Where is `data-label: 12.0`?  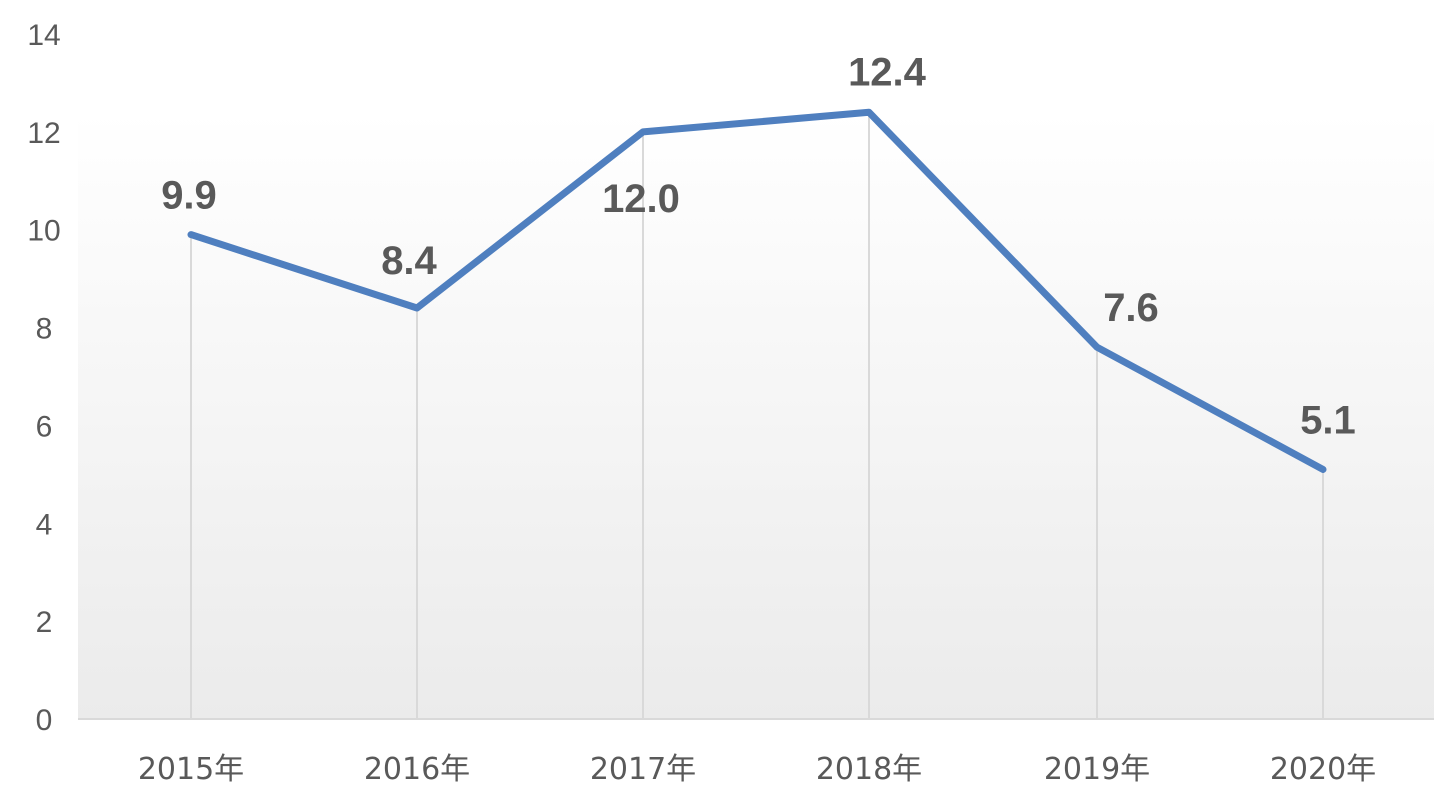
data-label: 12.0 is located at coordinates (641, 199).